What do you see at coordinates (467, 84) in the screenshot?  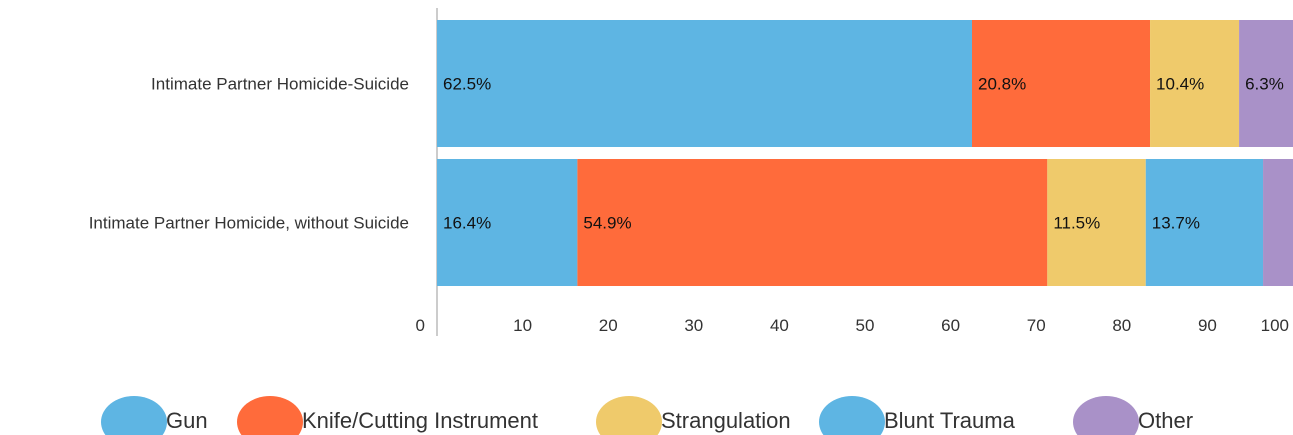 I see `data-label: 62.5%` at bounding box center [467, 84].